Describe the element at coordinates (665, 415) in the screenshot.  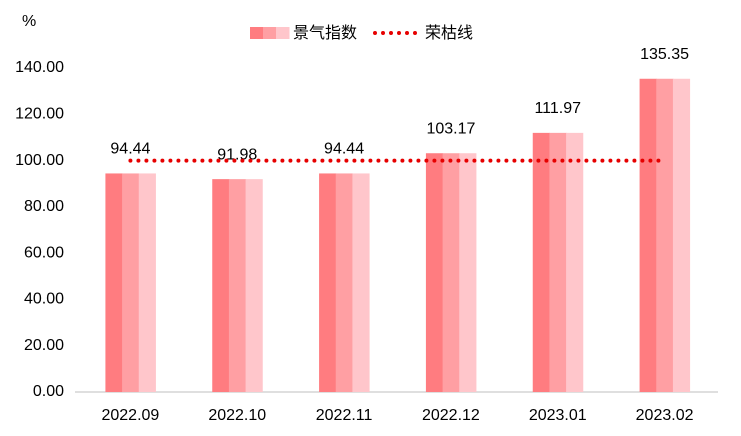
I see `x-tick-label: 2023.02` at that location.